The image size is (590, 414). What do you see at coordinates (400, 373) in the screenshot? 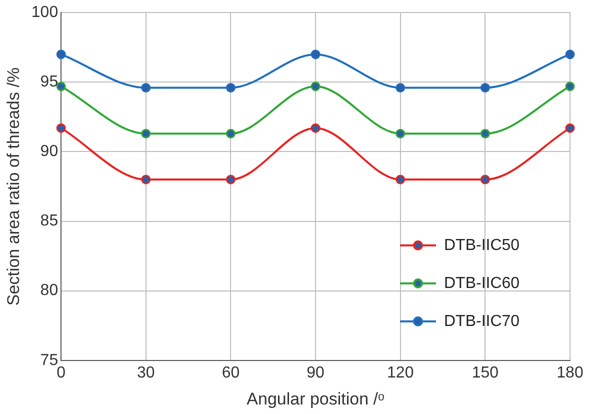
I see `x-tick-label: 120` at bounding box center [400, 373].